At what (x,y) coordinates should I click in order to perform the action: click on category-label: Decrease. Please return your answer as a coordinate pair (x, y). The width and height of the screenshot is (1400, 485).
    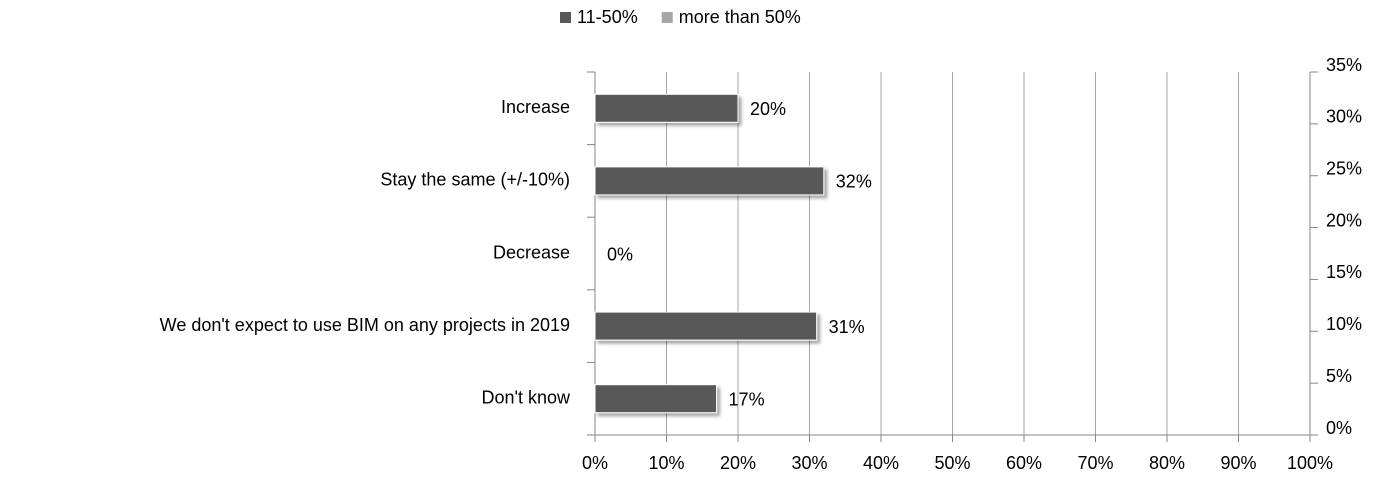
    Looking at the image, I should click on (531, 252).